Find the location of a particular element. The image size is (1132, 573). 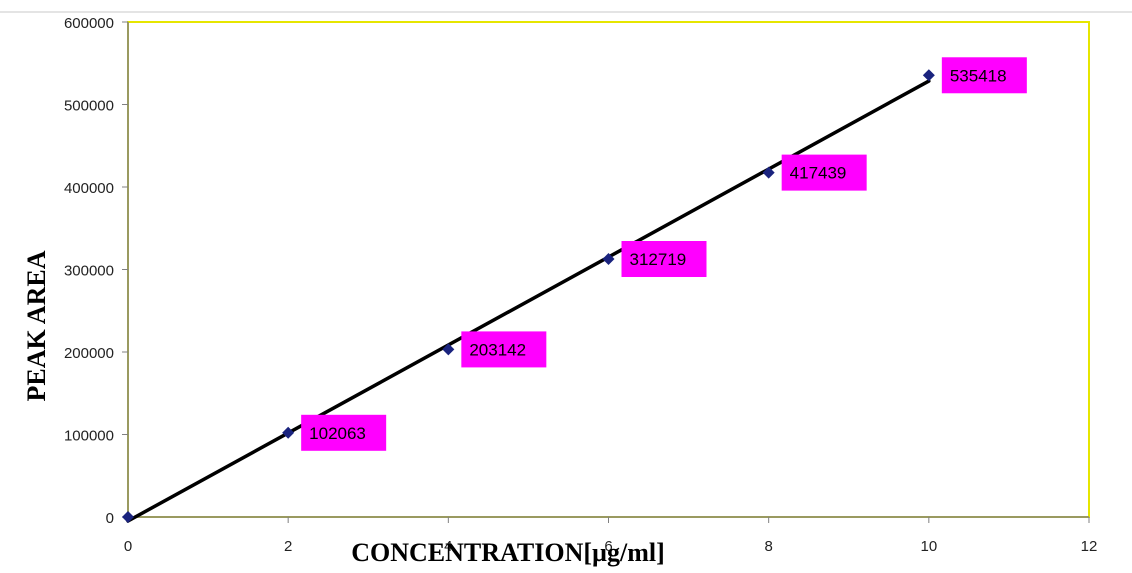

data-label: 417439 is located at coordinates (818, 173).